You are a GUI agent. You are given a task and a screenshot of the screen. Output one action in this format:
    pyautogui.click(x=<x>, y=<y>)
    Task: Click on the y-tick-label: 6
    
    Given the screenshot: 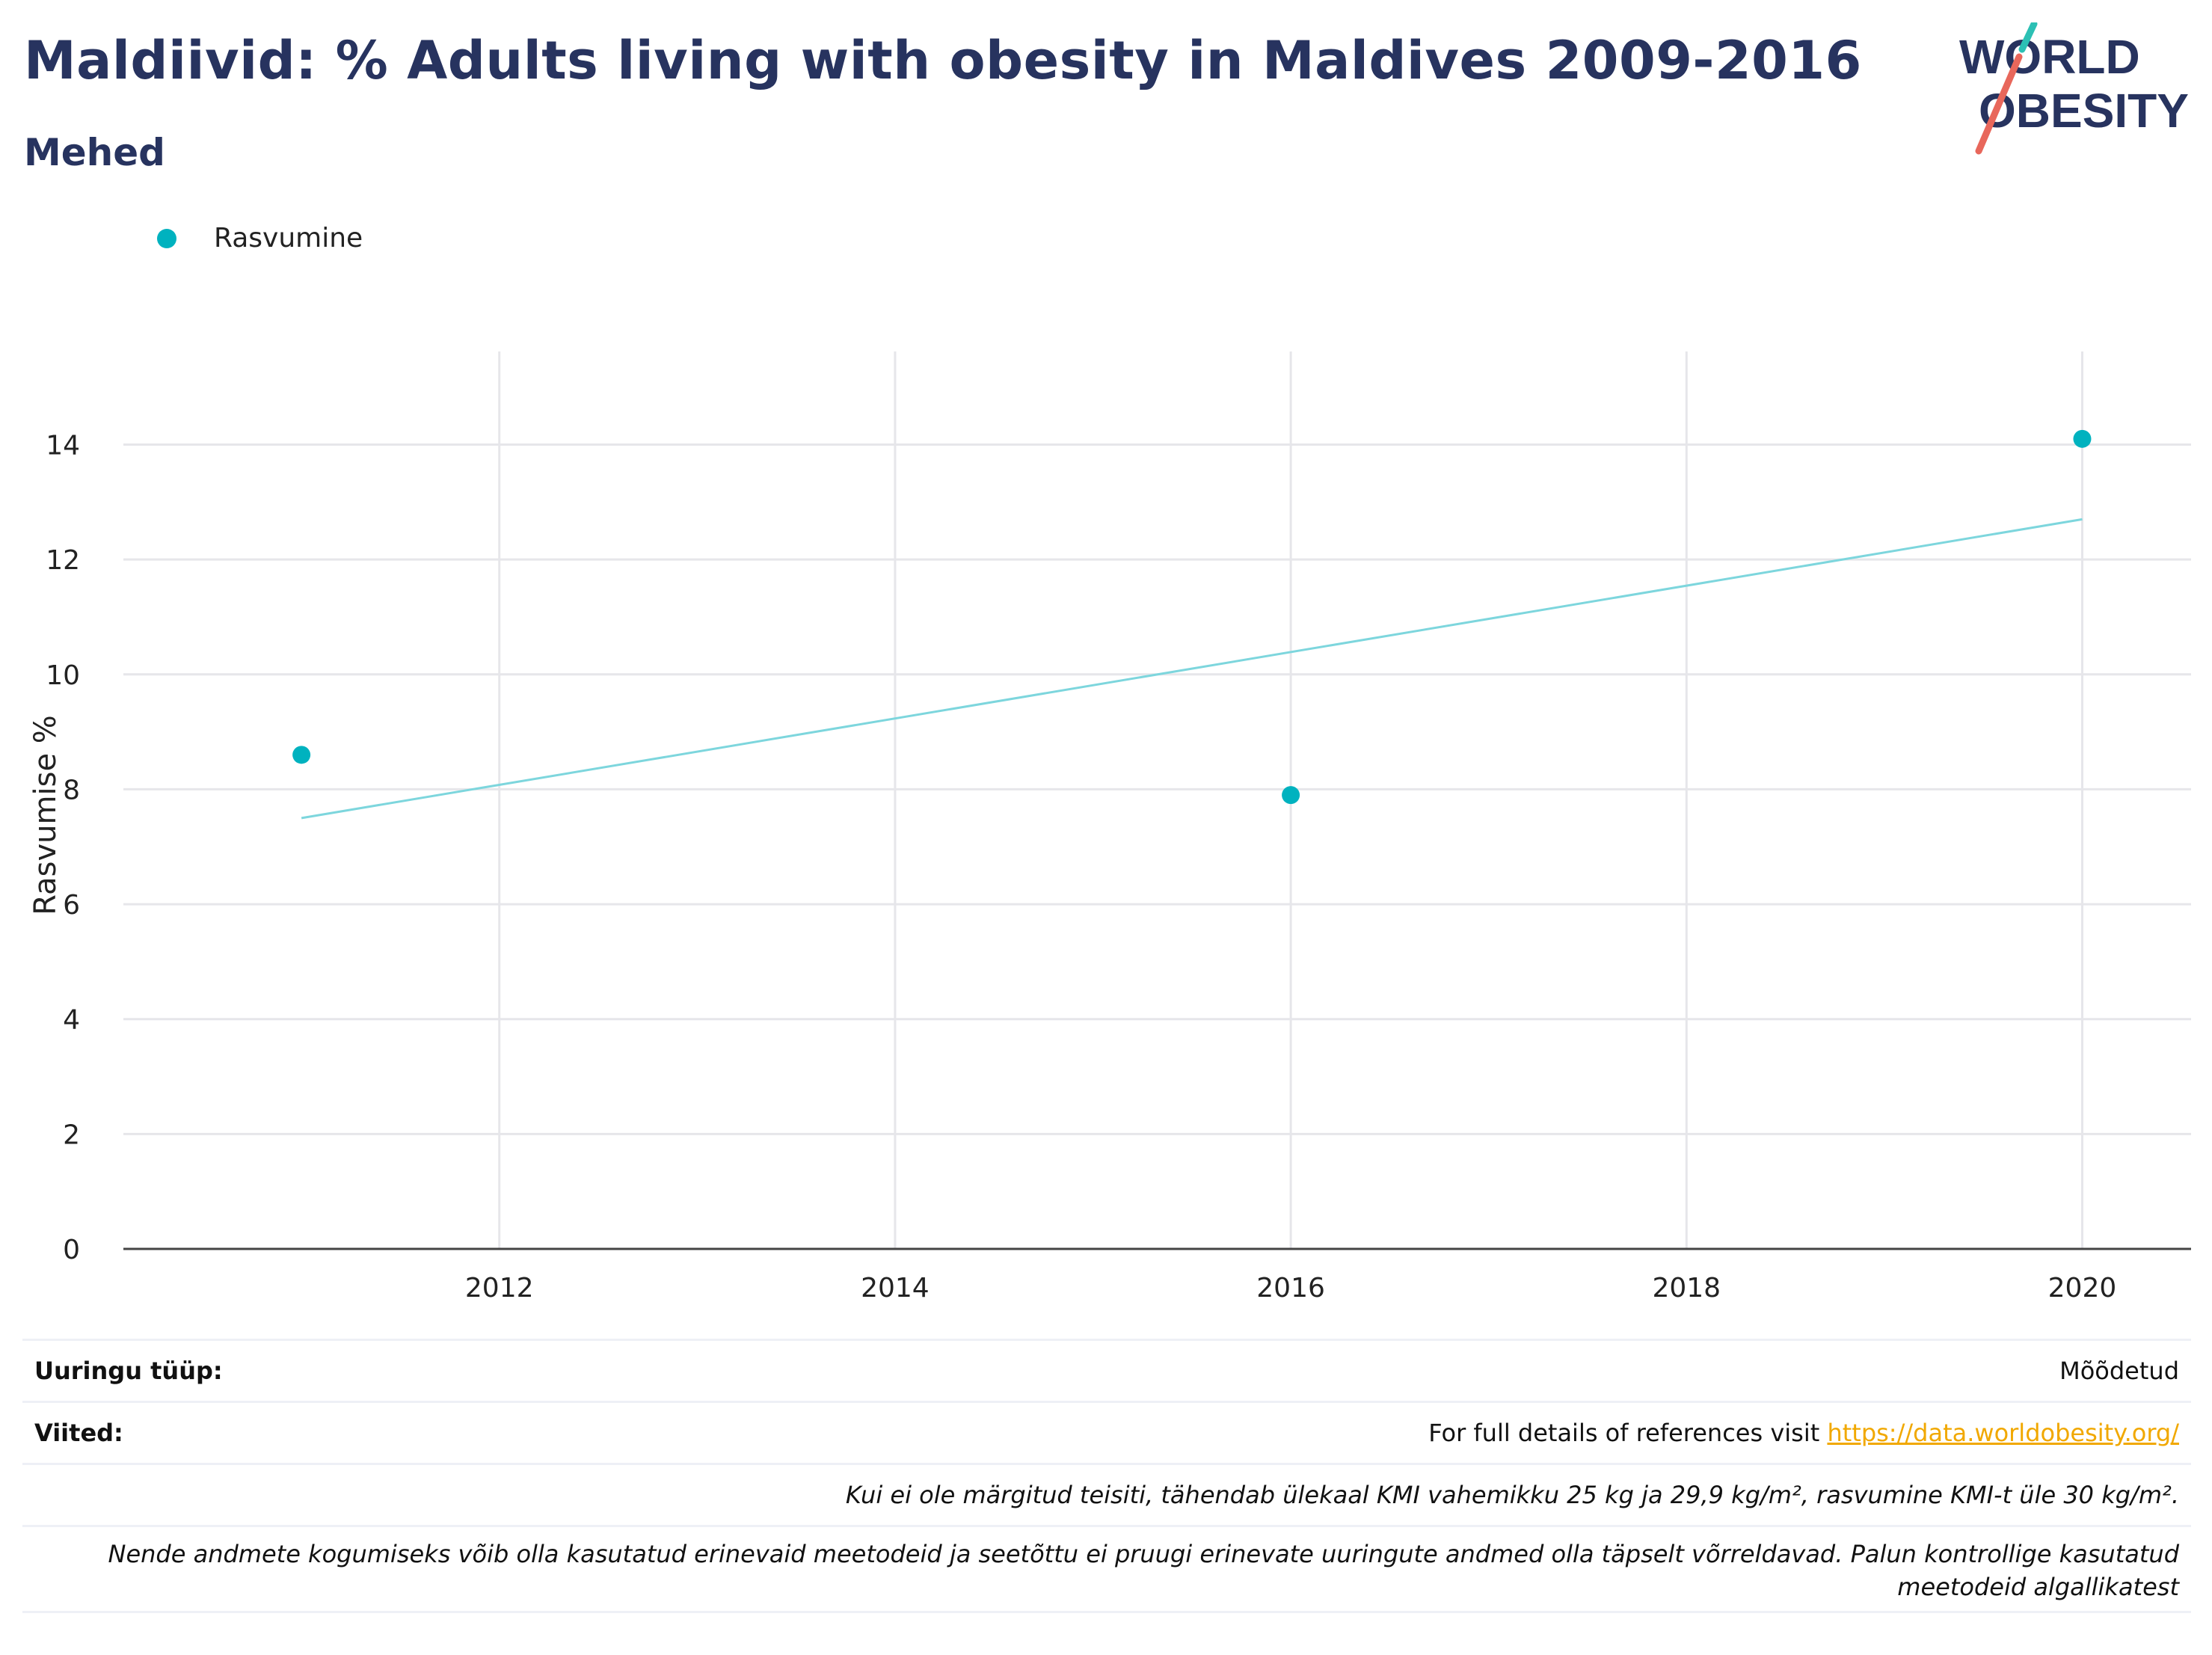 What is the action you would take?
    pyautogui.click(x=71, y=905)
    